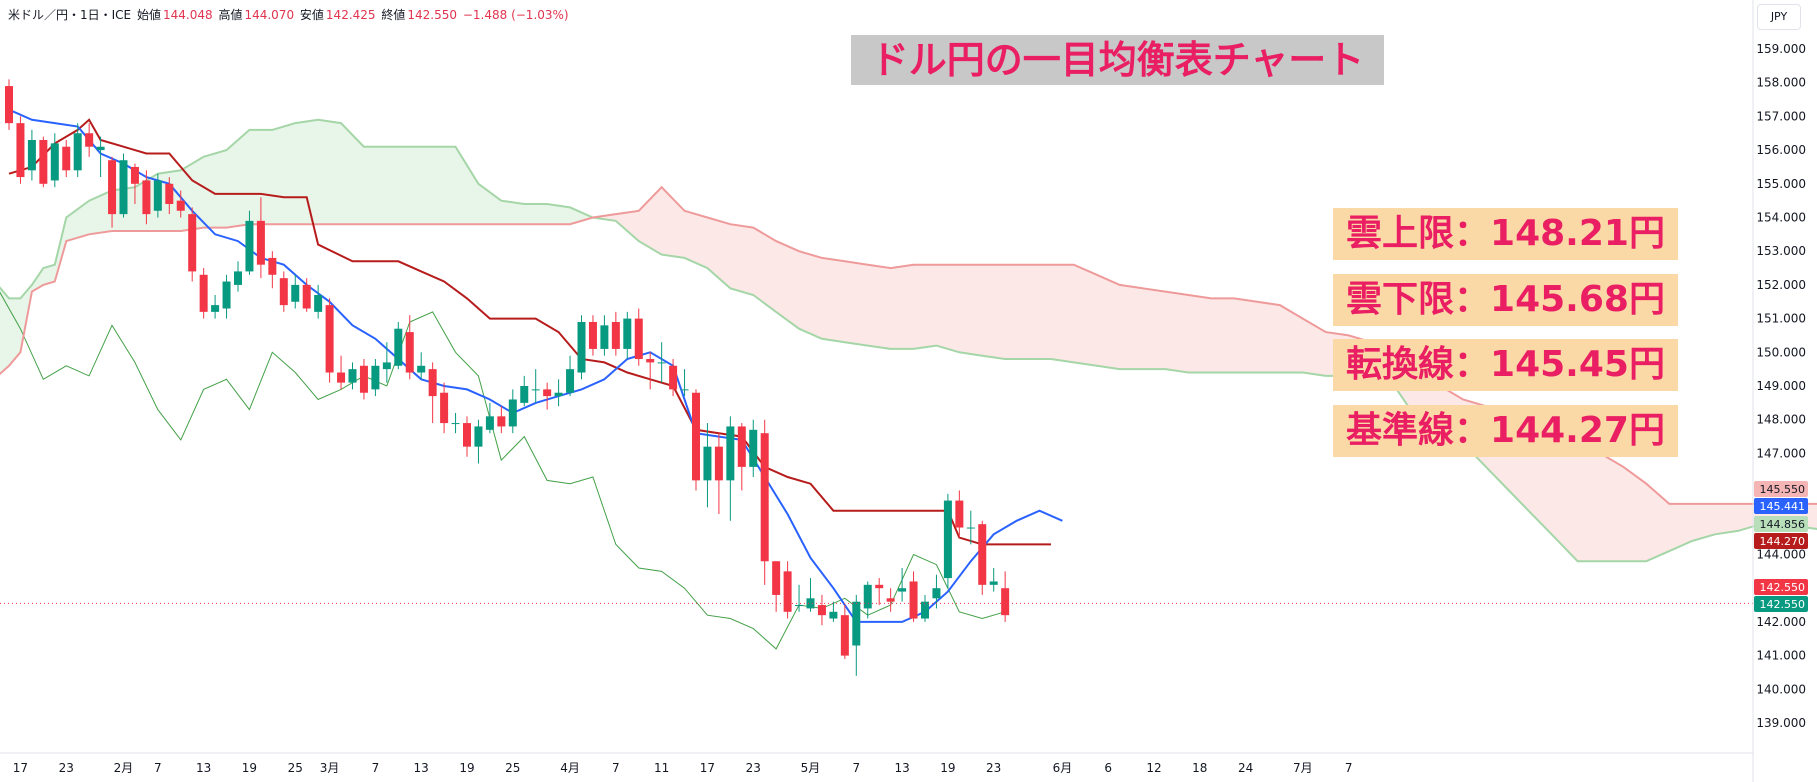  What do you see at coordinates (1781, 723) in the screenshot?
I see `price-tick-label: 139.000` at bounding box center [1781, 723].